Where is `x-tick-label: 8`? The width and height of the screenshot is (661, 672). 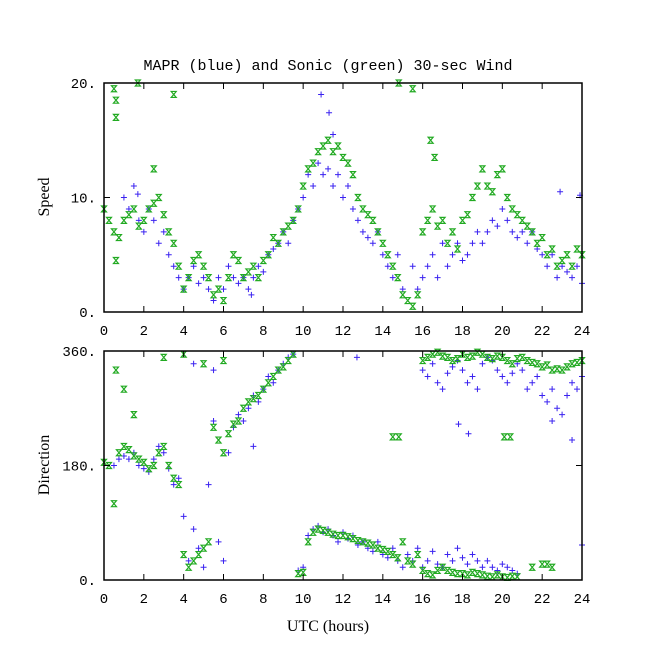
x-tick-label: 8 is located at coordinates (263, 332).